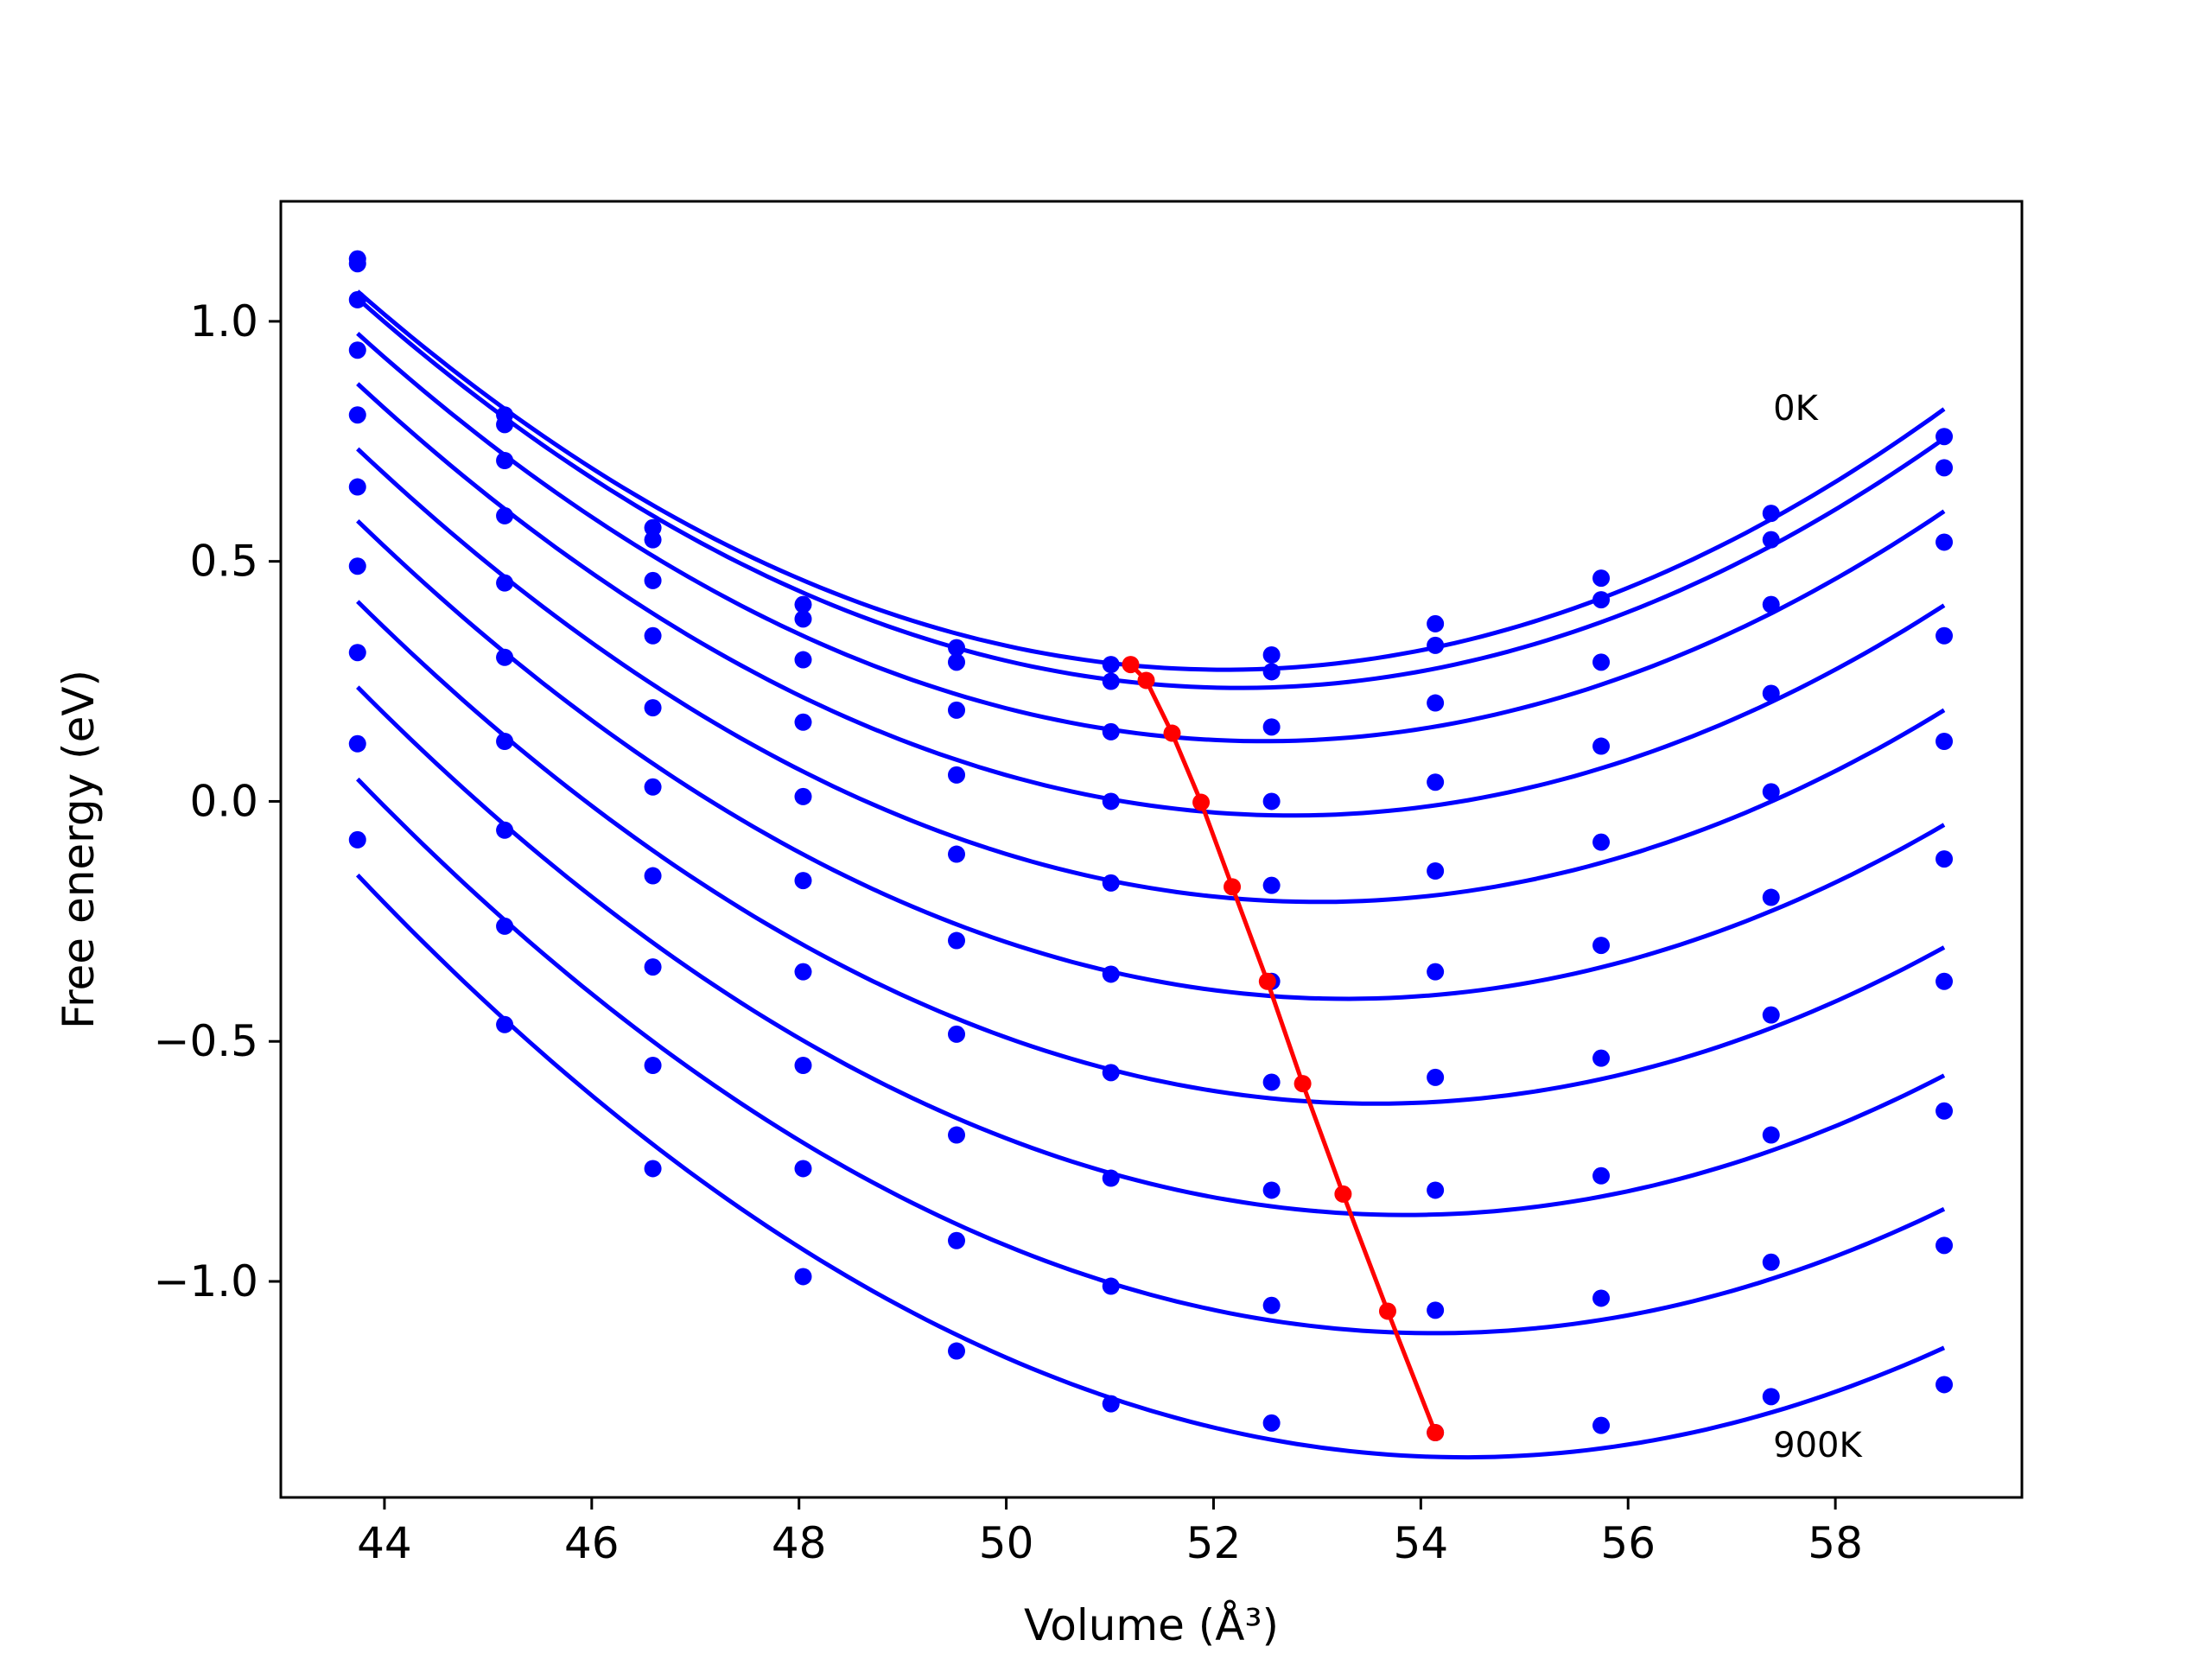 The height and width of the screenshot is (1659, 2212). What do you see at coordinates (206, 1281) in the screenshot?
I see `y-tick-label: −1.0` at bounding box center [206, 1281].